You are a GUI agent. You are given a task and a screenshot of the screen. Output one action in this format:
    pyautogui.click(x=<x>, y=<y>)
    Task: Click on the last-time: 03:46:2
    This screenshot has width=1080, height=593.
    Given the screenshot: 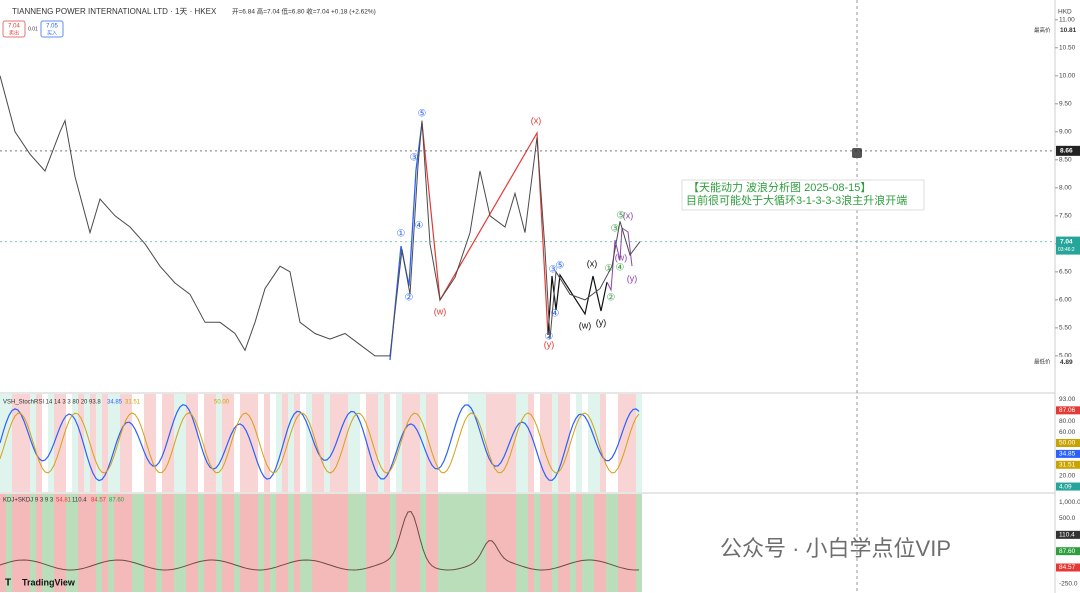 What is the action you would take?
    pyautogui.click(x=1066, y=250)
    